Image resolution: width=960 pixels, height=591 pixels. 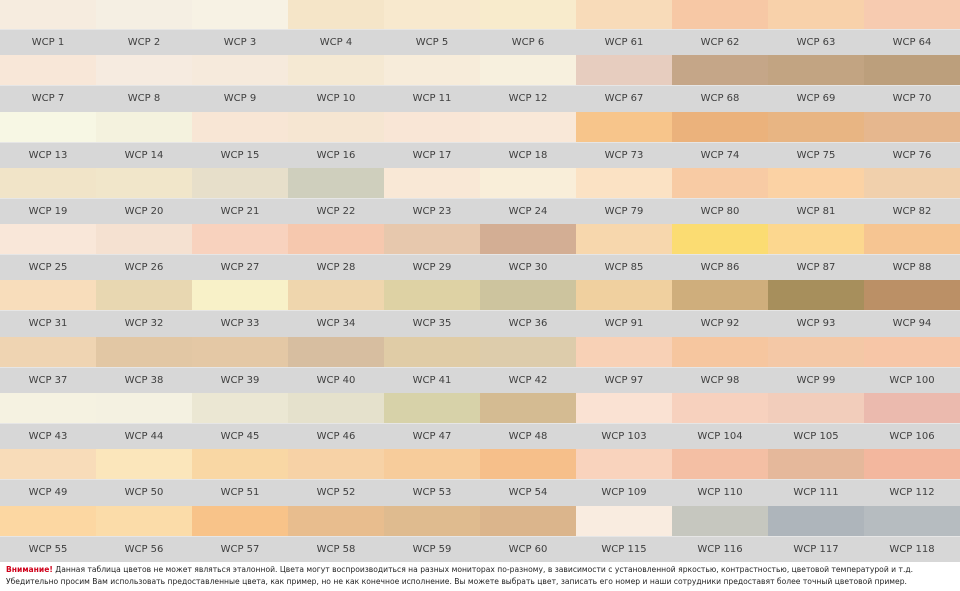 What do you see at coordinates (528, 477) in the screenshot?
I see `color-swatch-card: WCP 54` at bounding box center [528, 477].